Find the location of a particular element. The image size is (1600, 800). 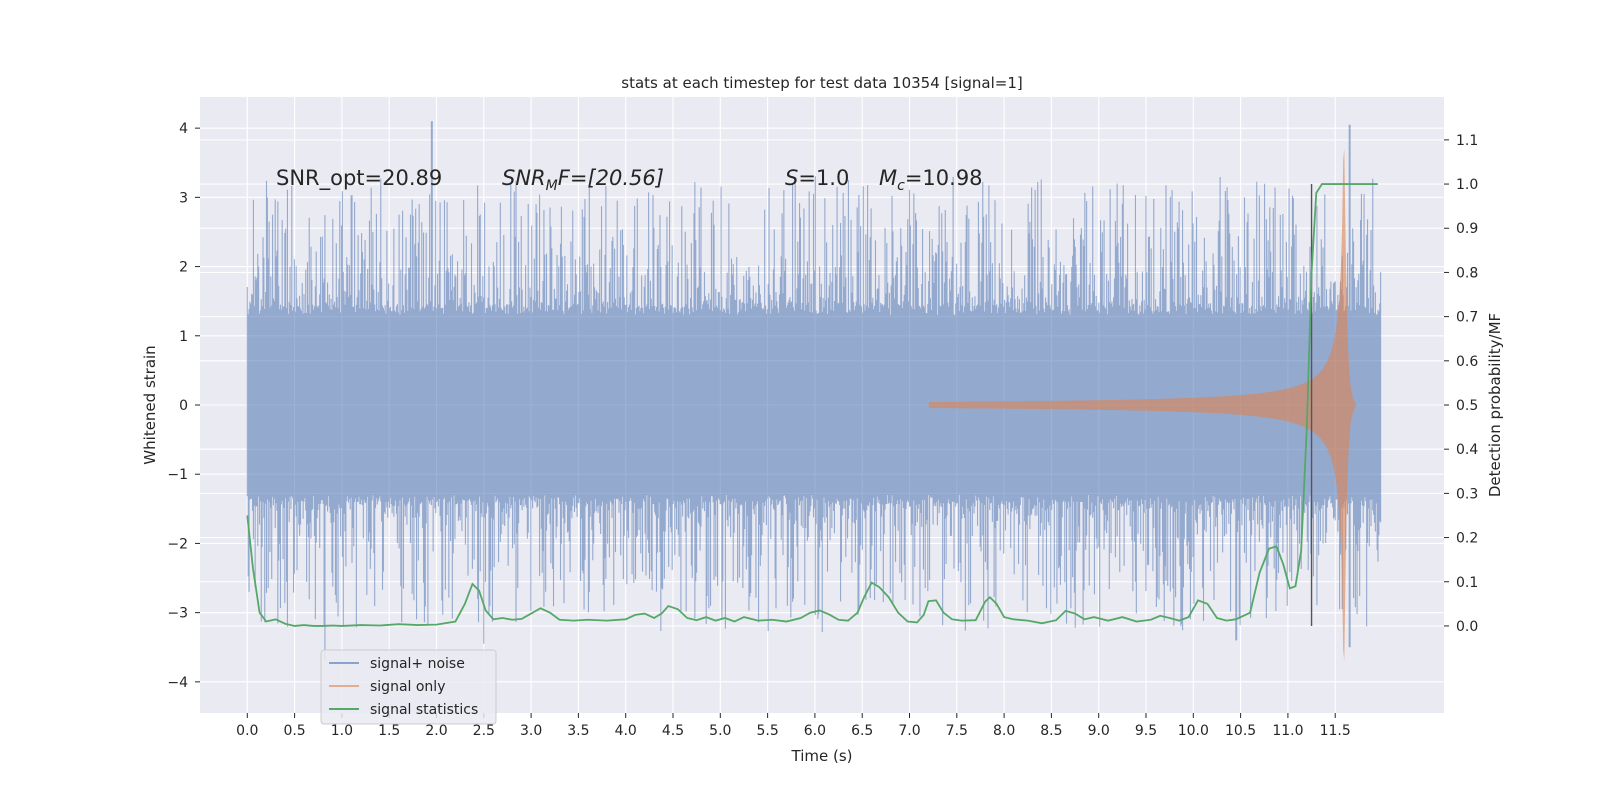

y2-tick-label: 0.0 is located at coordinates (1467, 627).